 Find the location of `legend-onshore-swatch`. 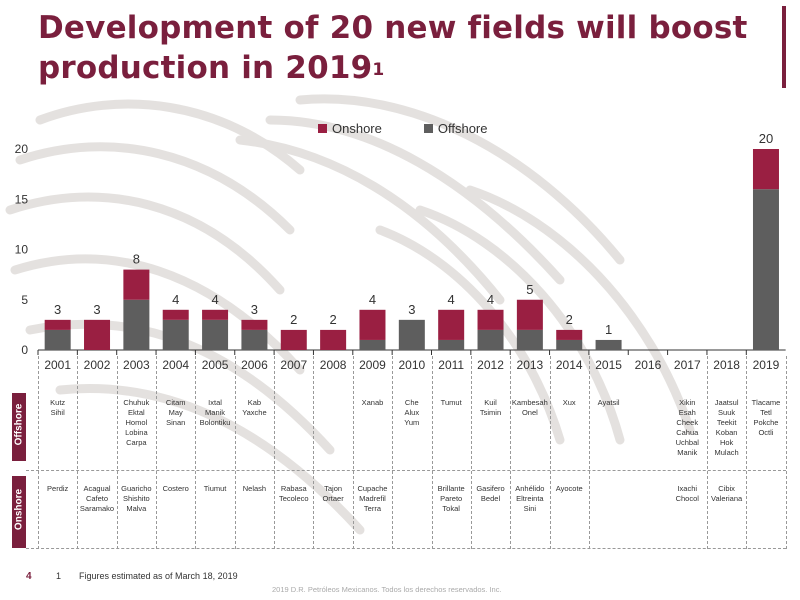

legend-onshore-swatch is located at coordinates (322, 128).